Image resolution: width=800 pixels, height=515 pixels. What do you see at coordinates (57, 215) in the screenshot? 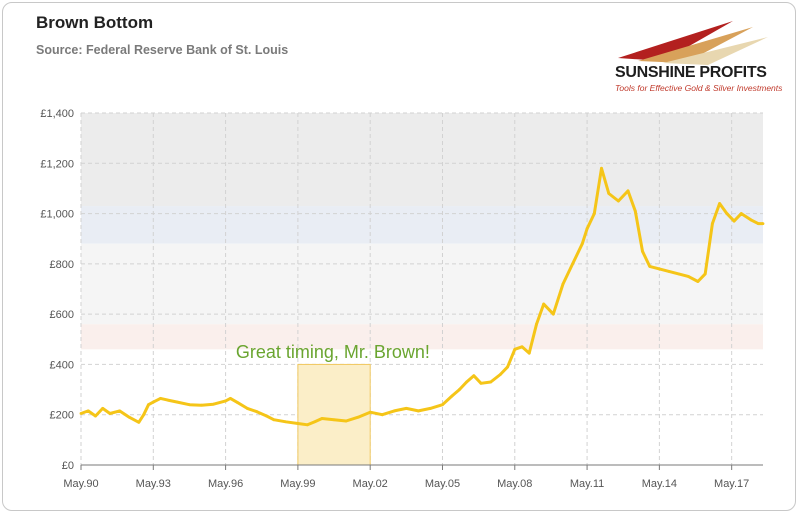
I see `y-tick-label: £1,000` at bounding box center [57, 215].